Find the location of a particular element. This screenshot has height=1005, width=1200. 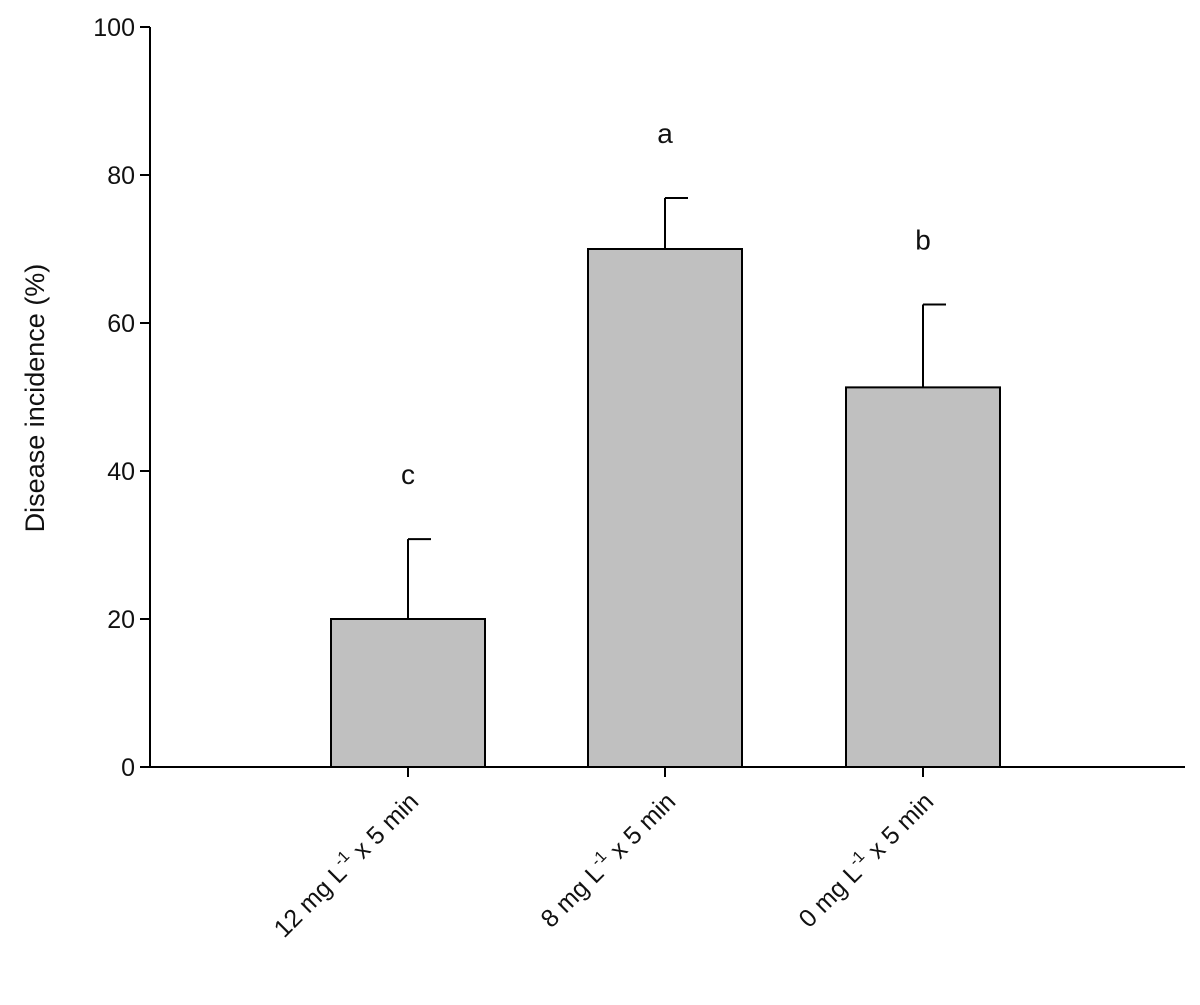

x-tick-label: 8 mg L-1 x 5 min is located at coordinates (607, 859).